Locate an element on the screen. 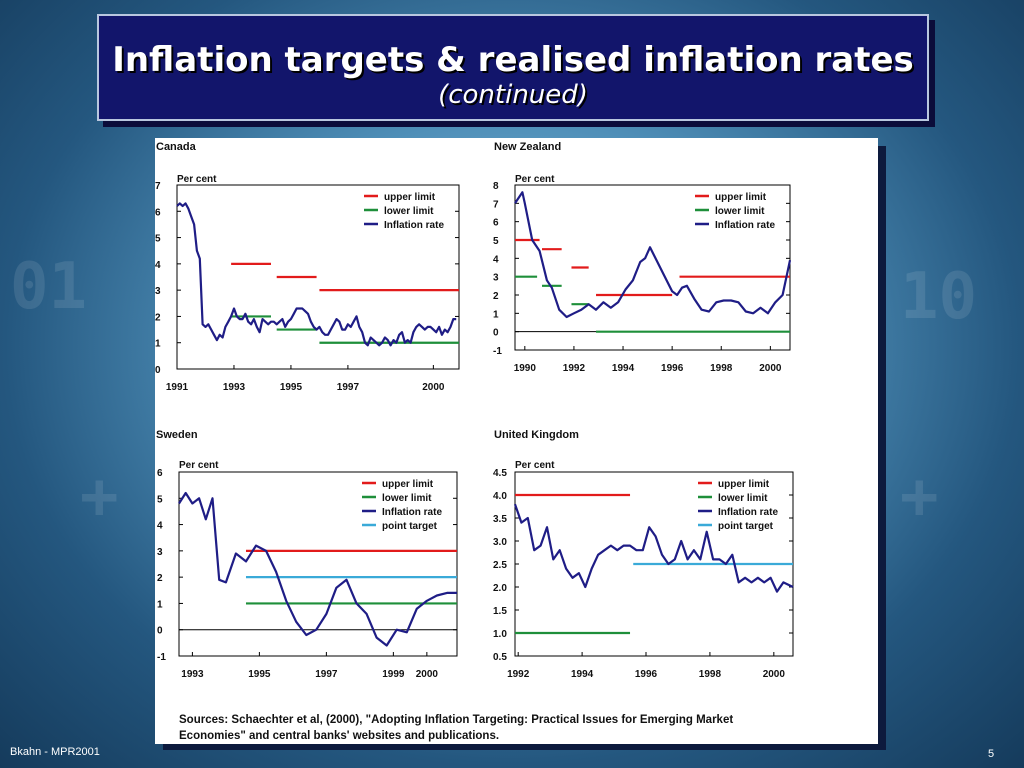 The image size is (1024, 768). chart-title: Sweden is located at coordinates (177, 435).